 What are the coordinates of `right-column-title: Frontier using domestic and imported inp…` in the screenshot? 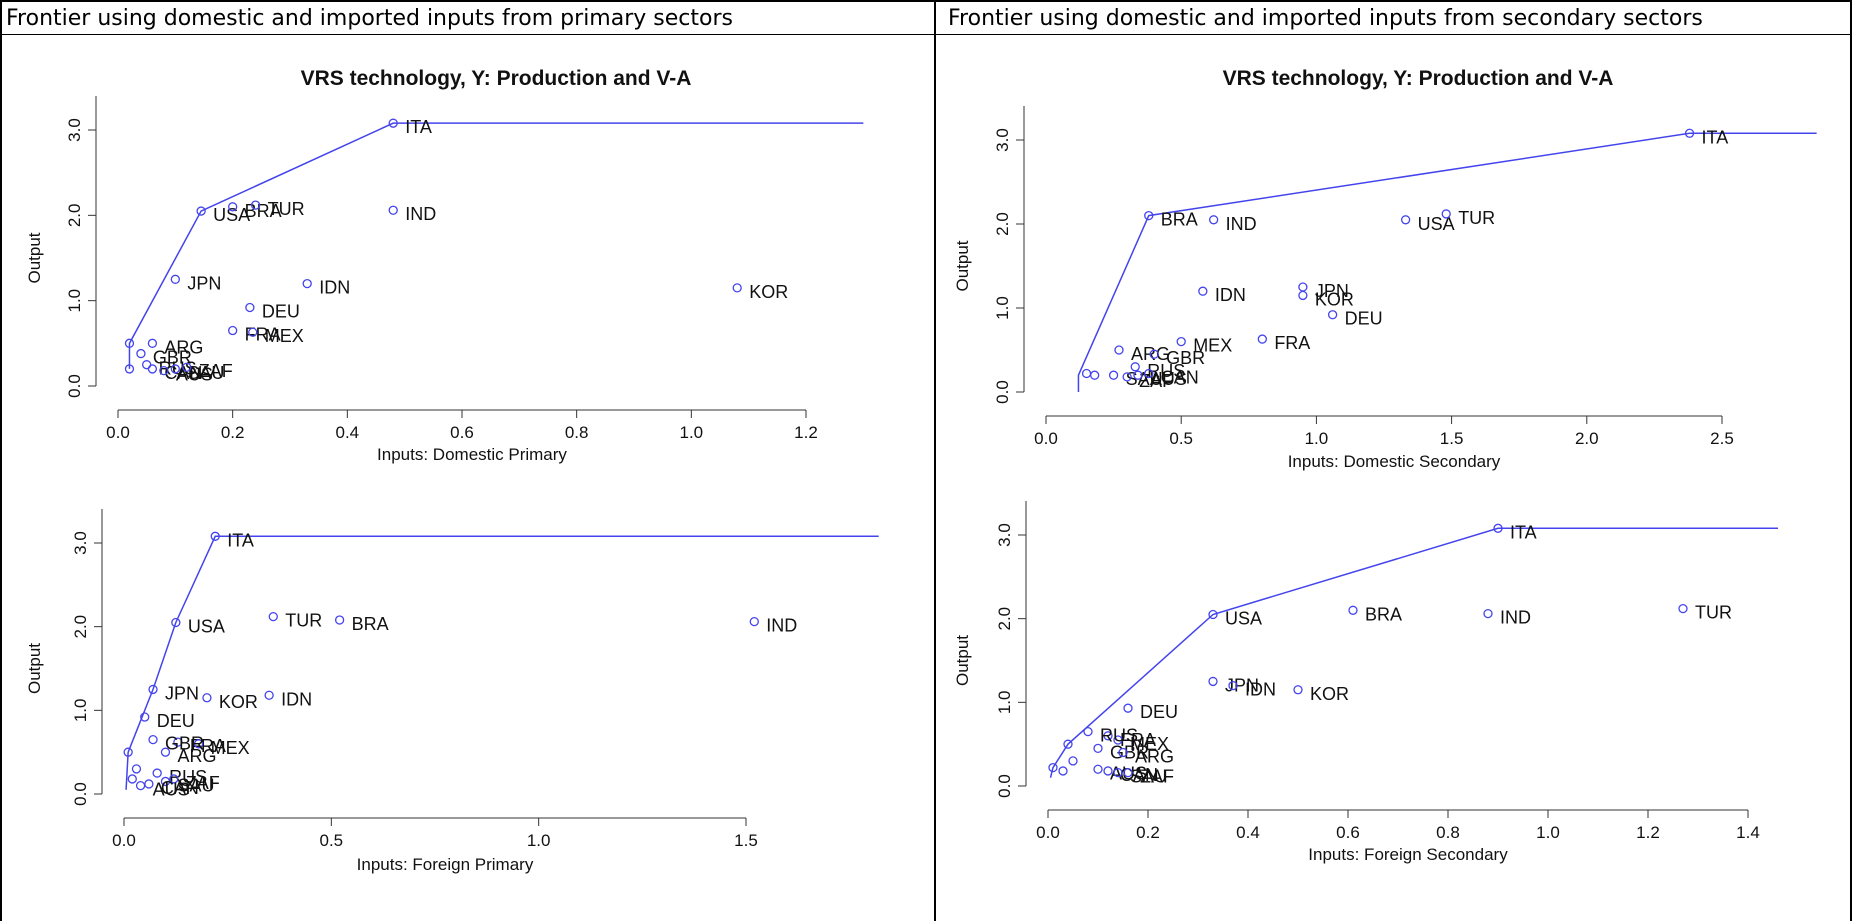 It's located at (1325, 18).